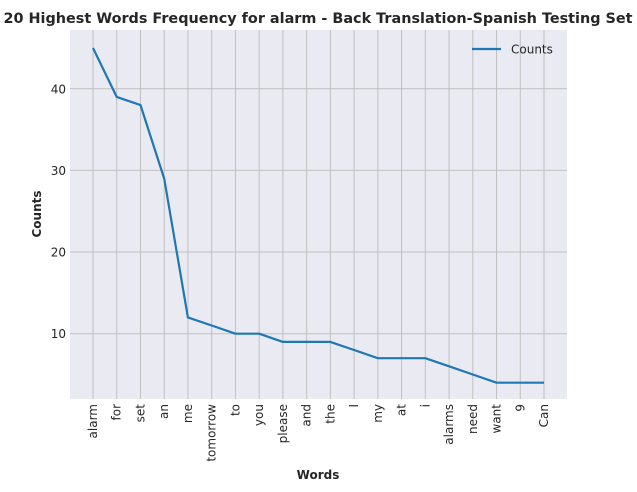 Image resolution: width=637 pixels, height=492 pixels. I want to click on x-tick-label: at, so click(402, 410).